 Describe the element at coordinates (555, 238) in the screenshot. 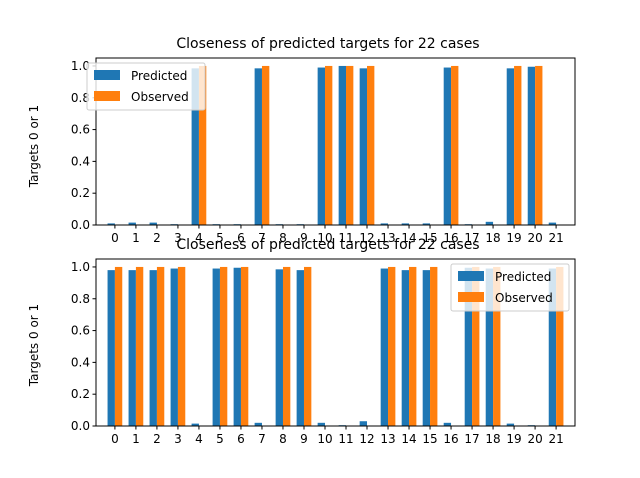

I see `x-tick-label: 21` at that location.